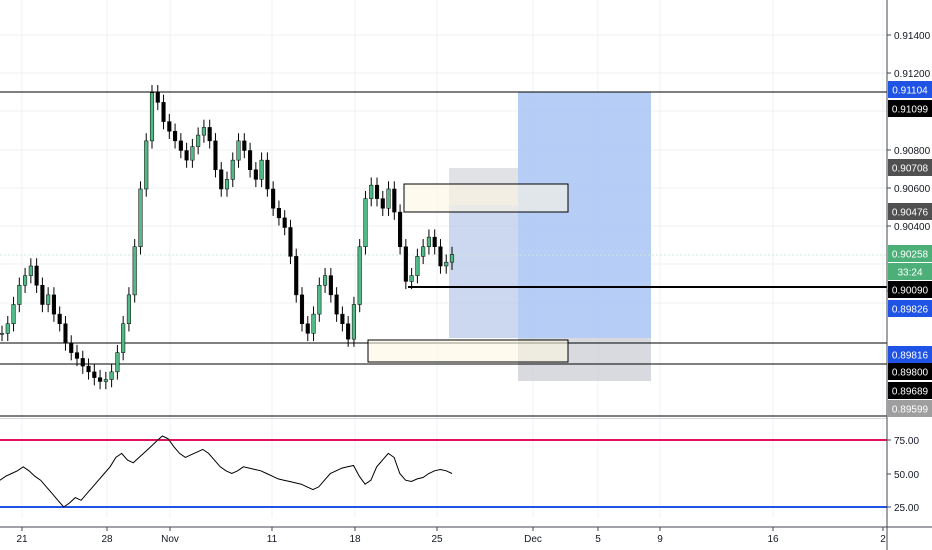 This screenshot has width=932, height=550. I want to click on x-tick-label: 2, so click(883, 539).